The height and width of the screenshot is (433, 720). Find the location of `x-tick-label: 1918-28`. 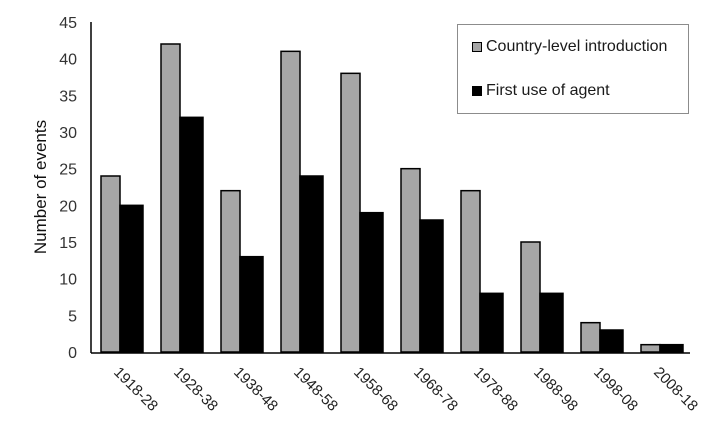

x-tick-label: 1918-28 is located at coordinates (135, 389).